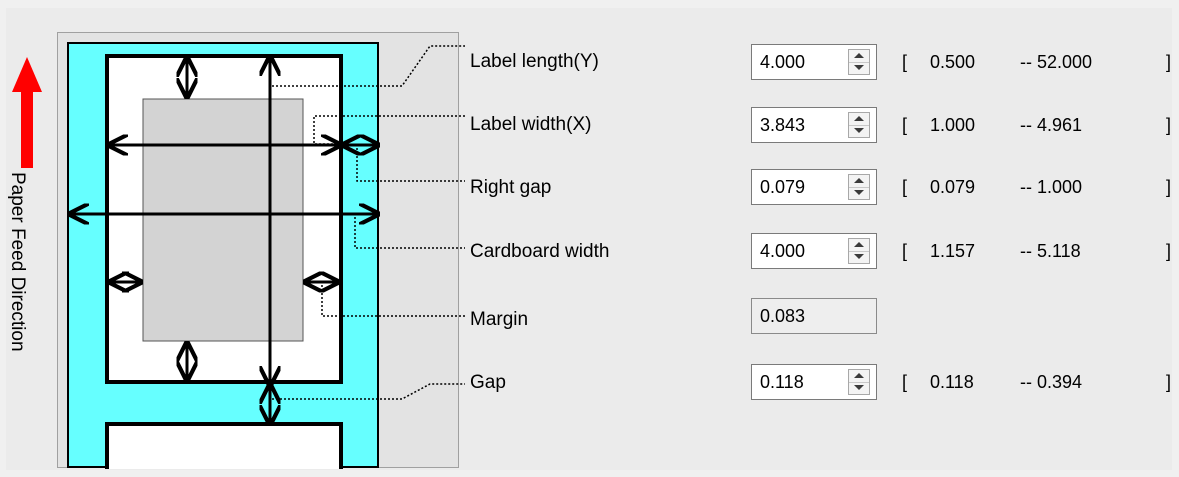  Describe the element at coordinates (1050, 251) in the screenshot. I see `cardboard-width-max: -- 5.118` at that location.